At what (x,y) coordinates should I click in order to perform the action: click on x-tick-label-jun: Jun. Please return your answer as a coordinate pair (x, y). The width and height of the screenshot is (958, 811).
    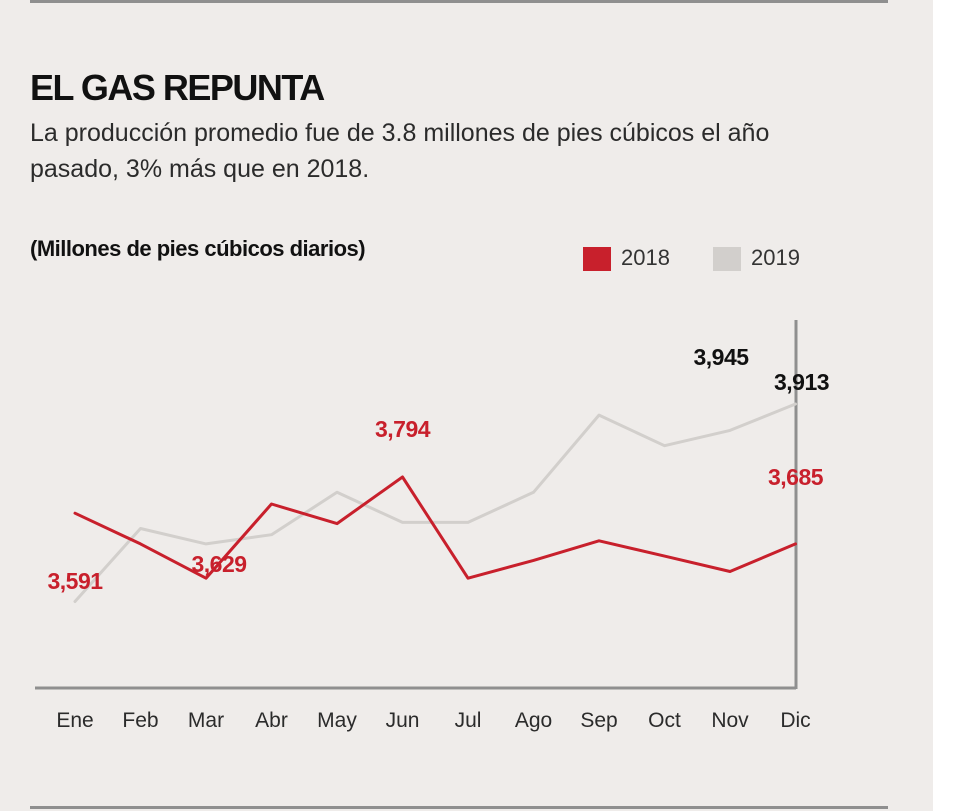
    Looking at the image, I should click on (403, 720).